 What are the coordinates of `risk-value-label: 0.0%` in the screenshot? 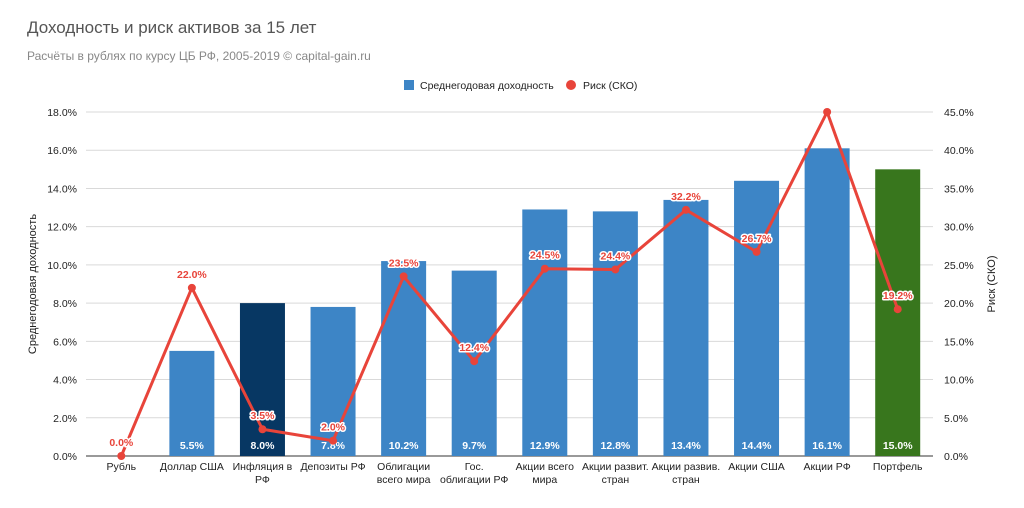 It's located at (121, 443).